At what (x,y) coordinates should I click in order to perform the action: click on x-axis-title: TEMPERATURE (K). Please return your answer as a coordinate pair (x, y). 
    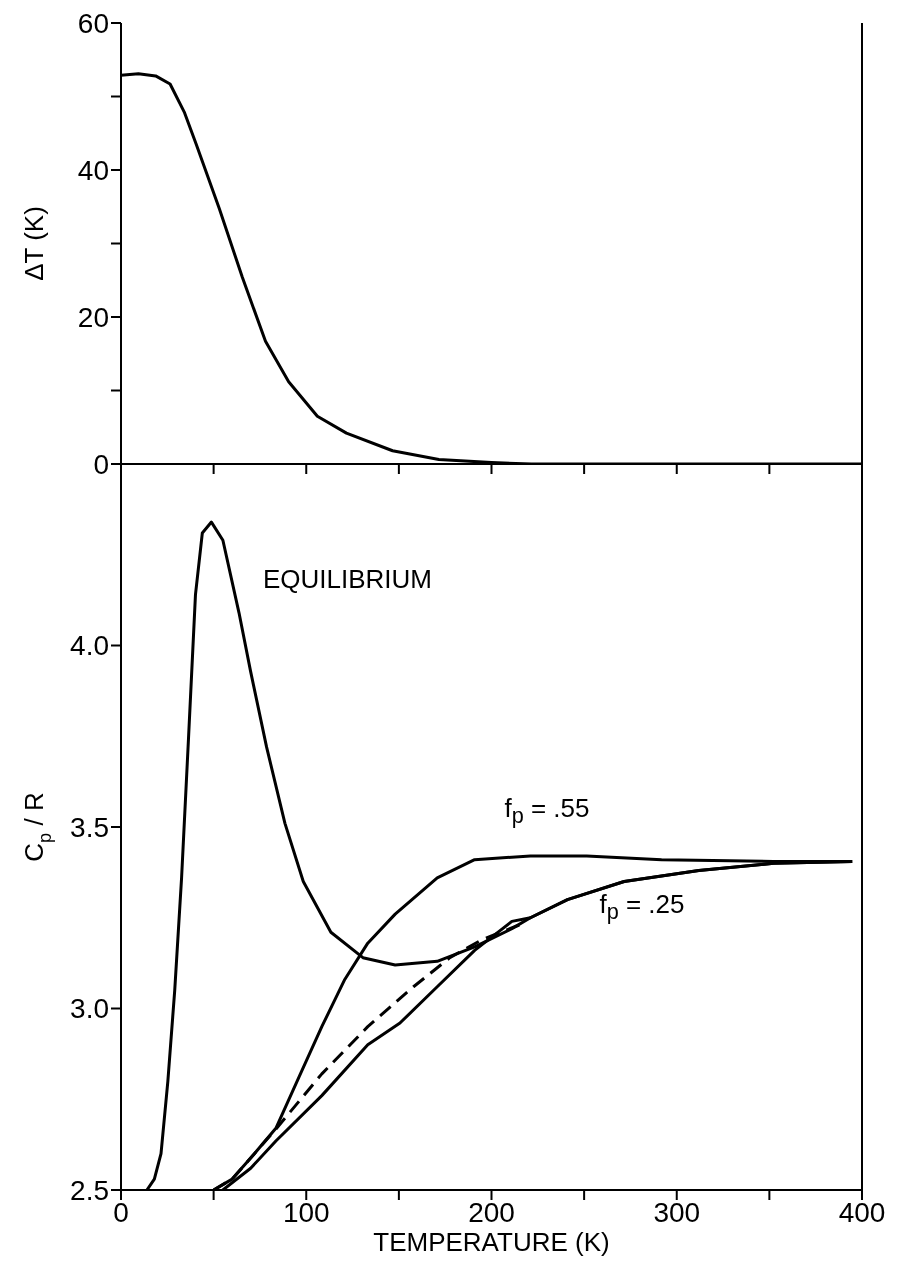
    Looking at the image, I should click on (491, 1242).